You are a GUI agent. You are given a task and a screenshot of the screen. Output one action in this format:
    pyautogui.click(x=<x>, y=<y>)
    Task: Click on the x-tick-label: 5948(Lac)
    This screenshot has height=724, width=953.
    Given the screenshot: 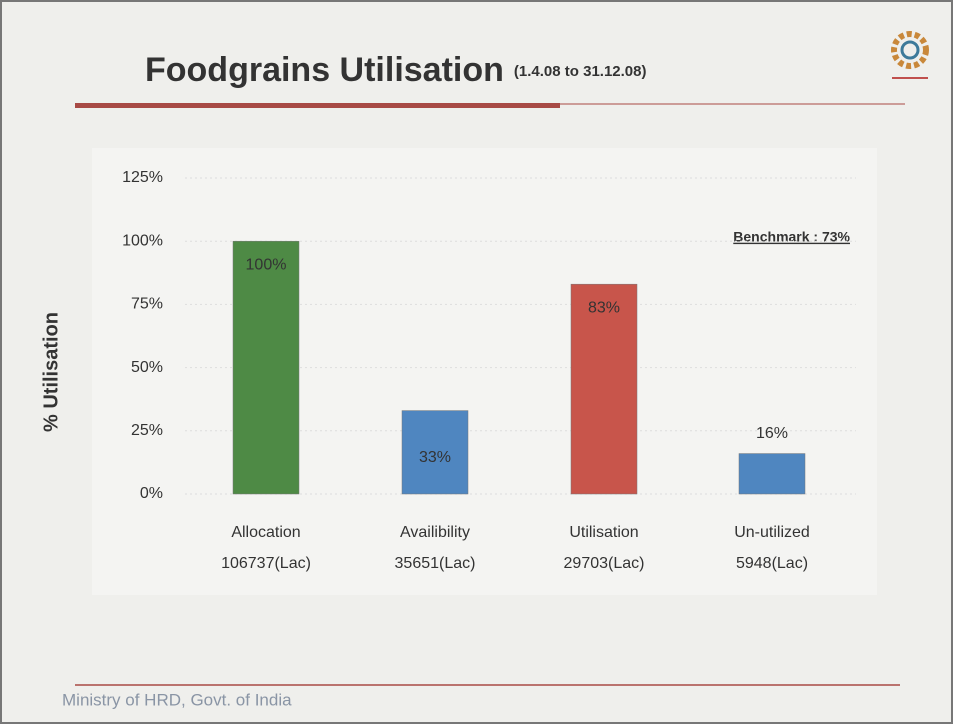 What is the action you would take?
    pyautogui.click(x=772, y=563)
    